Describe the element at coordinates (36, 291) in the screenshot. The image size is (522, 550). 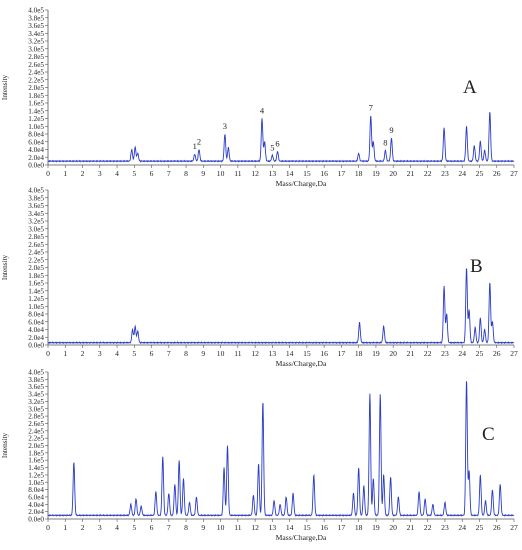
I see `y-tick-label: 1.4e5` at that location.